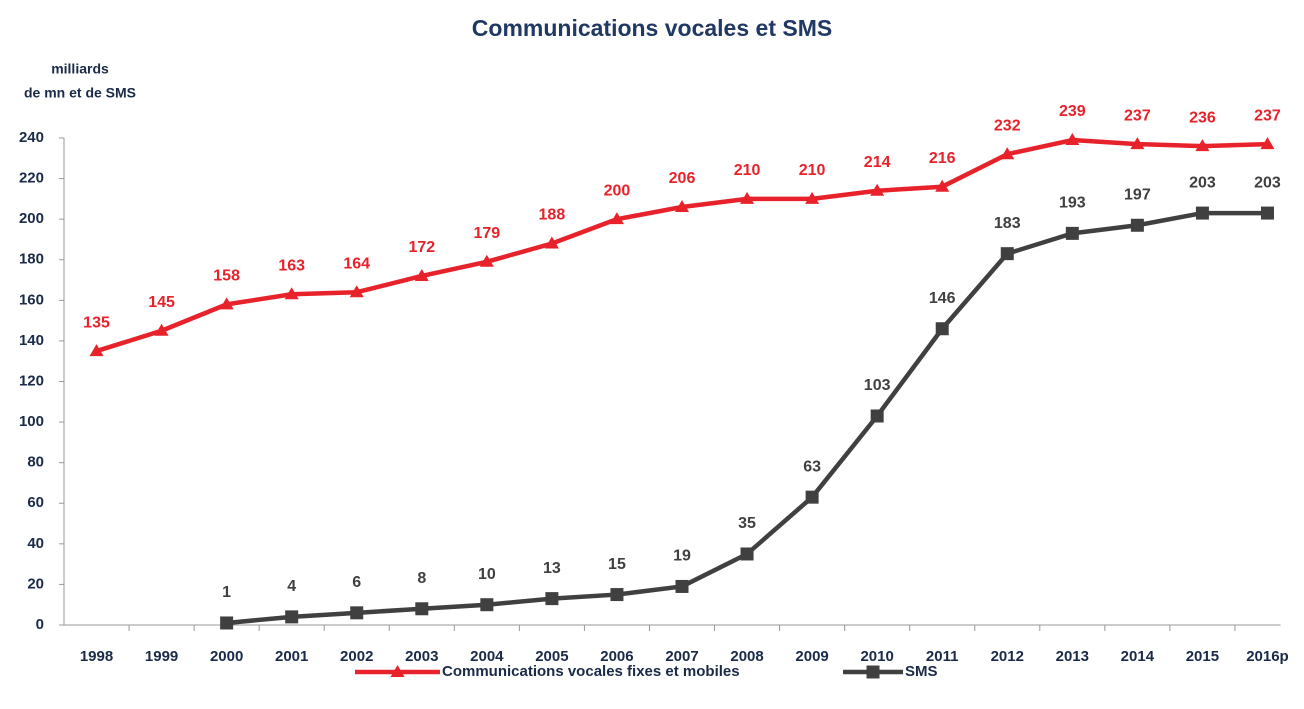 The width and height of the screenshot is (1304, 709). Describe the element at coordinates (652, 28) in the screenshot. I see `chart-title: Communications vocales et SMS` at that location.